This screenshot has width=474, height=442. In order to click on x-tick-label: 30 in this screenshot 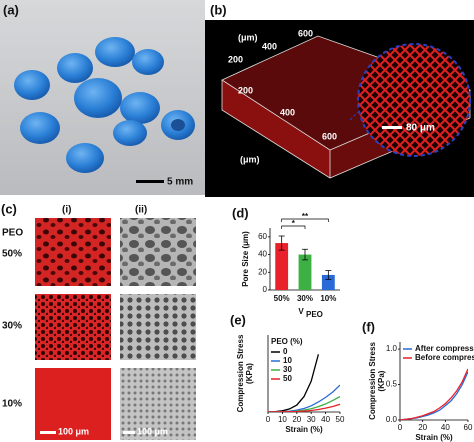, I will do `click(311, 419)`.